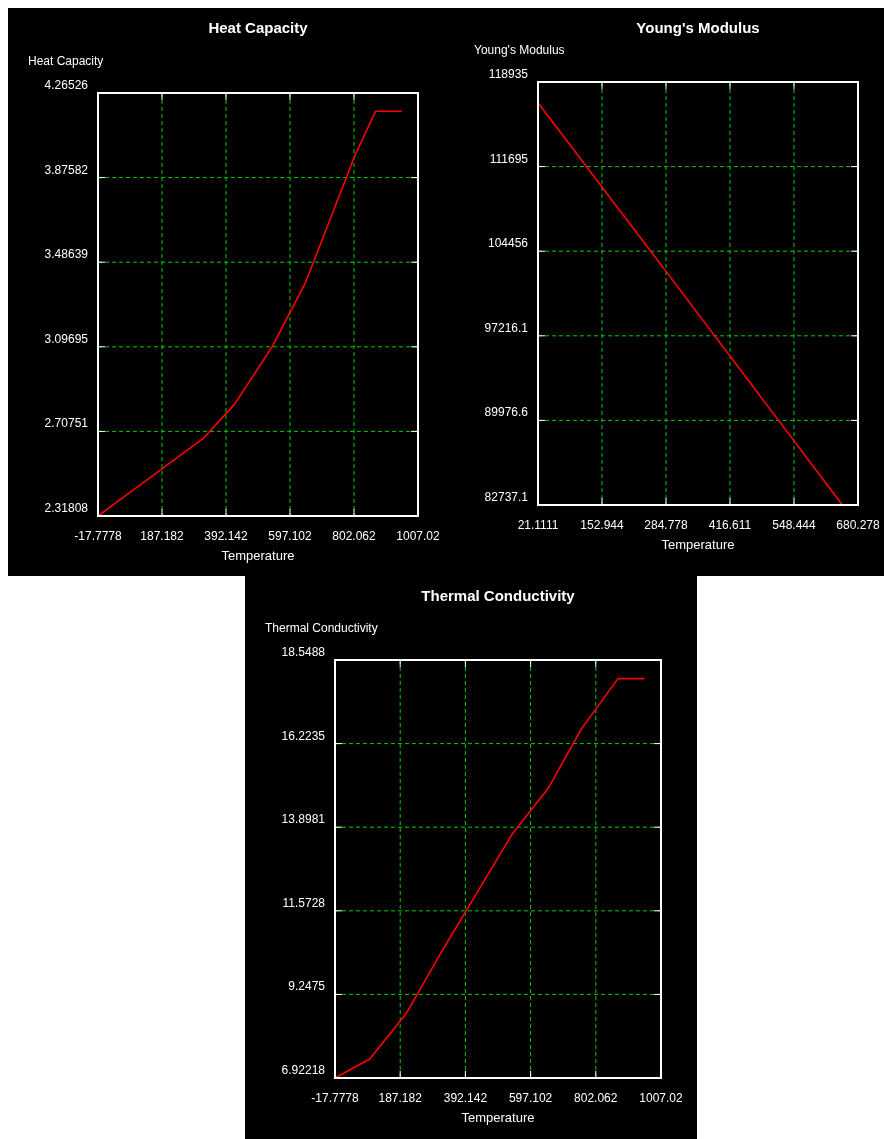 The image size is (884, 1139). What do you see at coordinates (66, 169) in the screenshot?
I see `y-tick-label: 3.87582` at bounding box center [66, 169].